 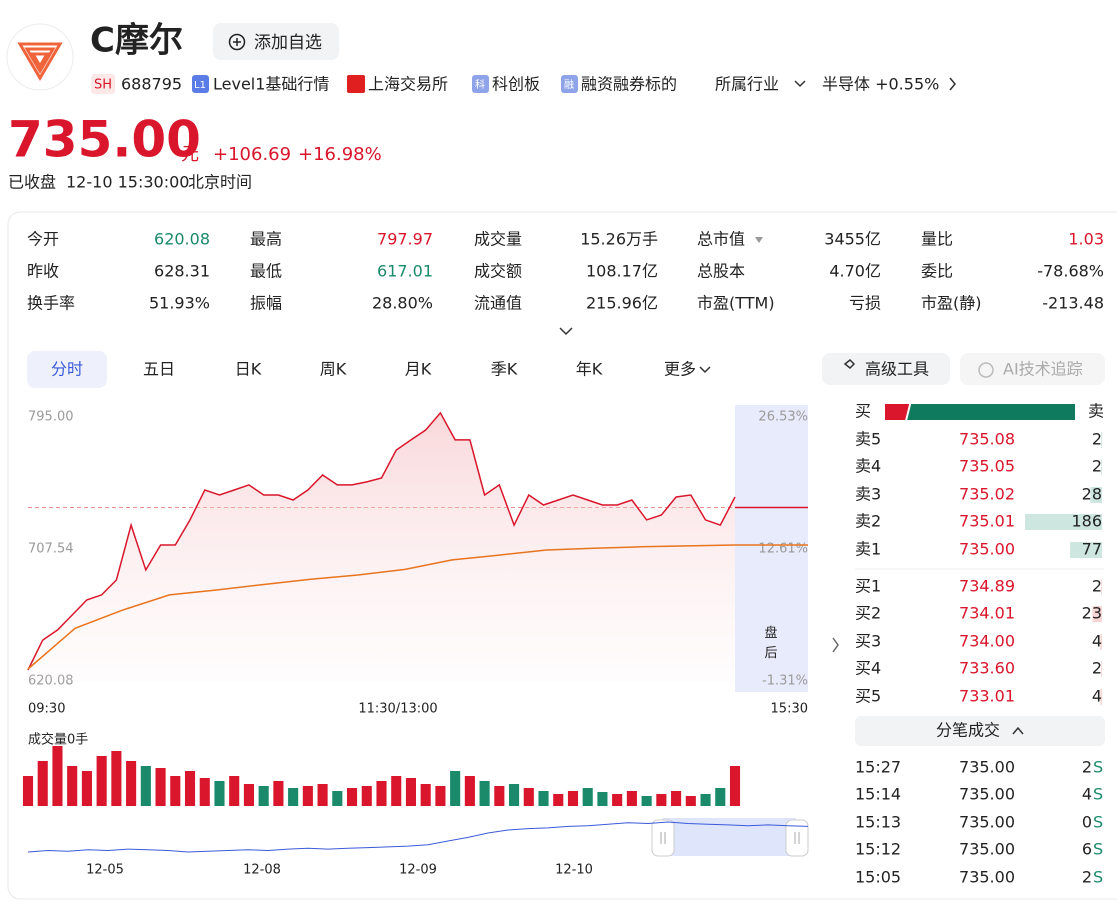 What do you see at coordinates (835, 645) in the screenshot?
I see `collapse-arrow` at bounding box center [835, 645].